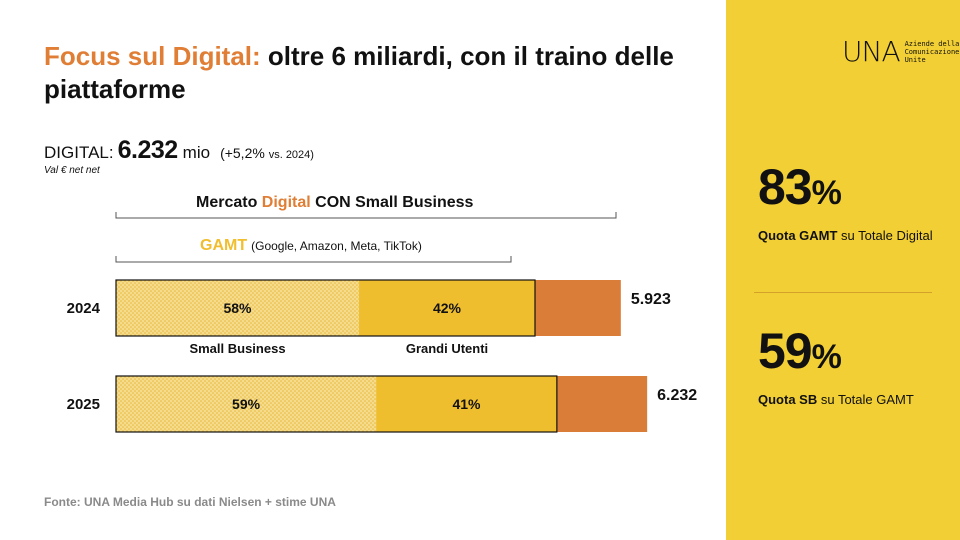  What do you see at coordinates (79, 152) in the screenshot?
I see `digital-label: DIGITAL:` at bounding box center [79, 152].